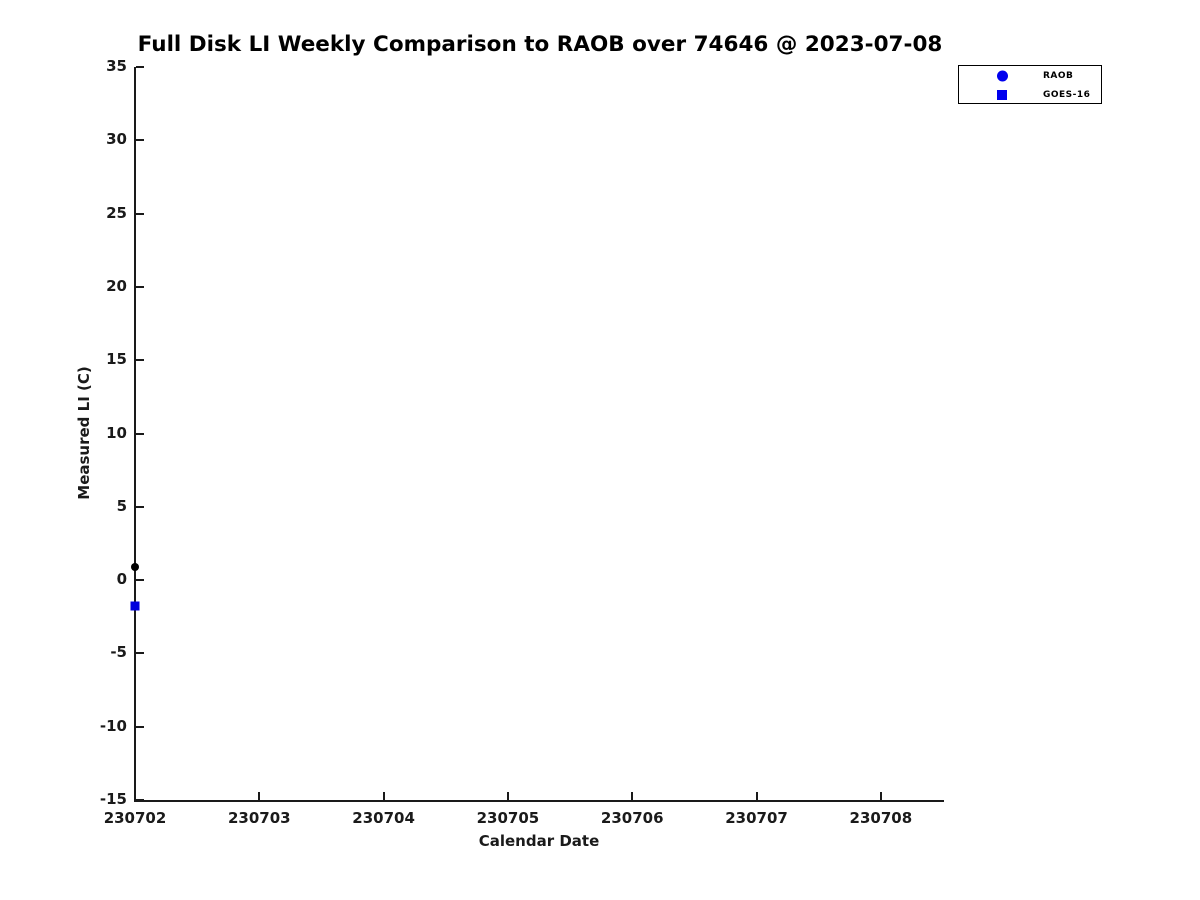  I want to click on y-tick-label: 15, so click(116, 359).